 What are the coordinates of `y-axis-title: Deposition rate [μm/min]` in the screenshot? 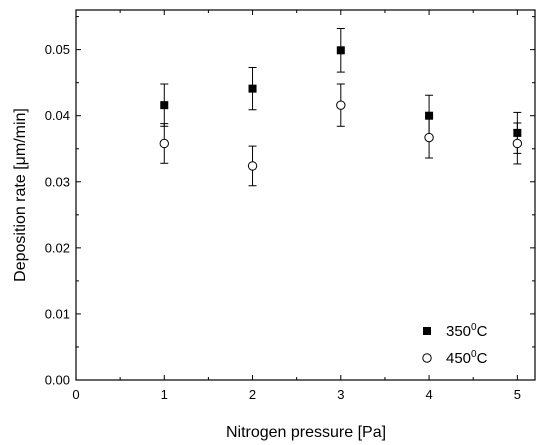 It's located at (20, 195).